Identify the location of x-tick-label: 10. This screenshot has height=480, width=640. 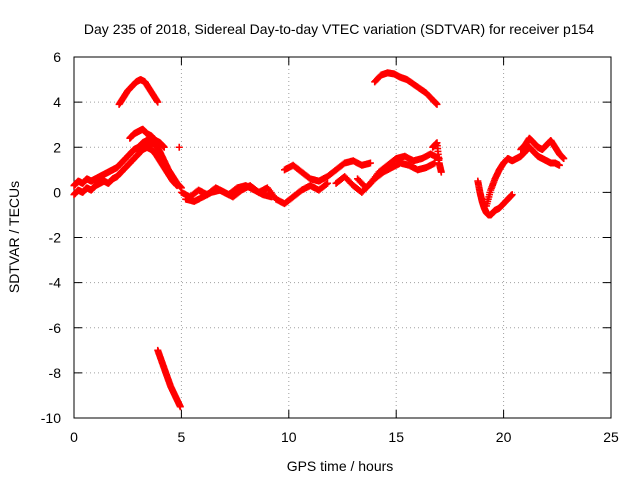
(289, 437).